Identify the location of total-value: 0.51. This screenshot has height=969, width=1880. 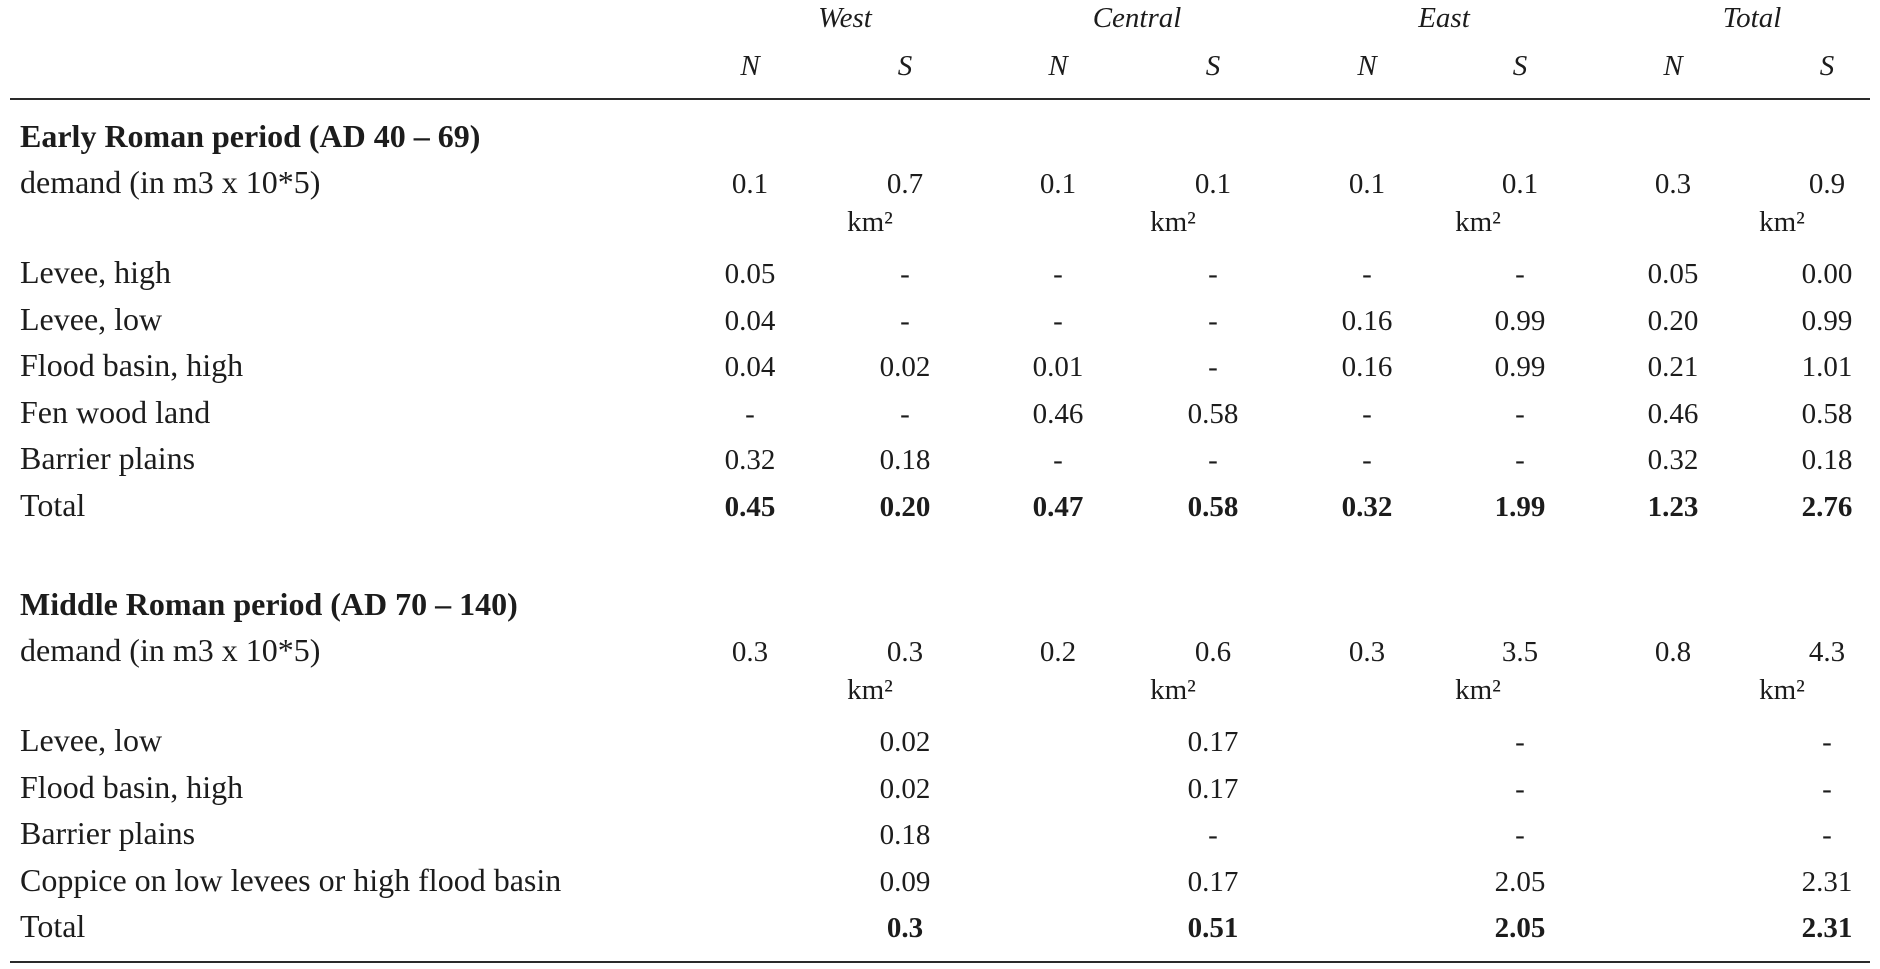
(1213, 928).